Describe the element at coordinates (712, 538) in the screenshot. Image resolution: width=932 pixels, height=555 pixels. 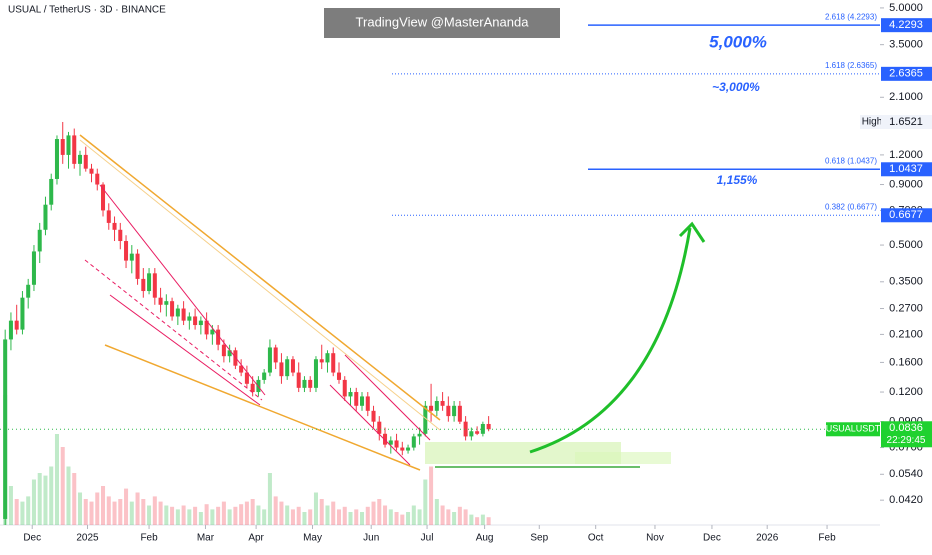
I see `x-tick-label: Dec` at that location.